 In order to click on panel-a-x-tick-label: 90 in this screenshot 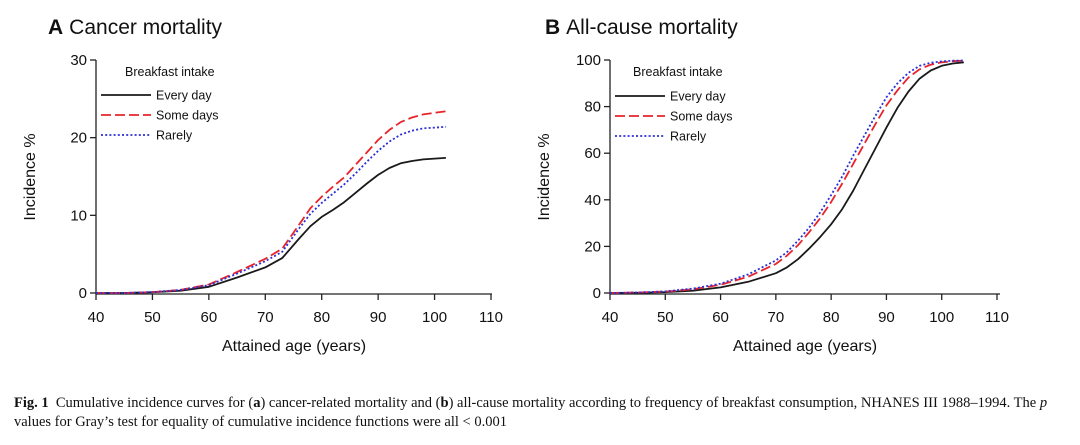, I will do `click(378, 317)`.